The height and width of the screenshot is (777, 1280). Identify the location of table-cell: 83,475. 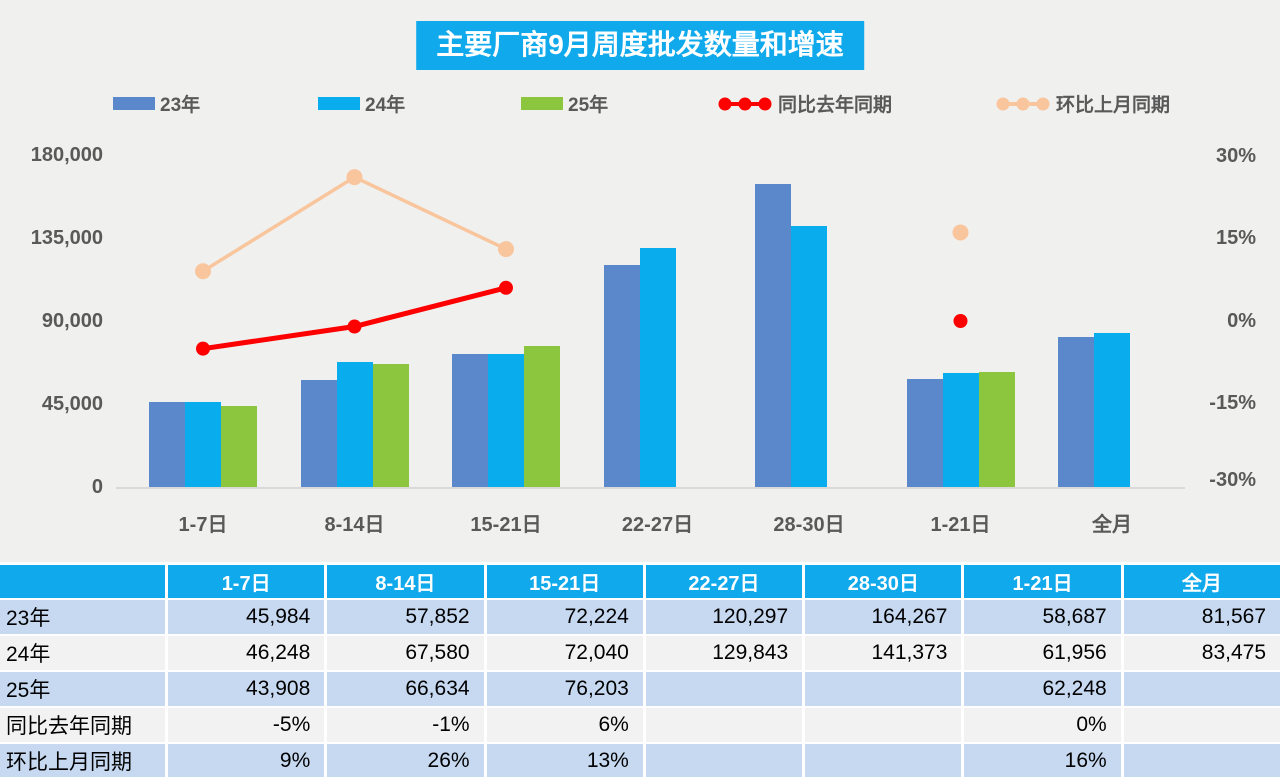
(1201, 653).